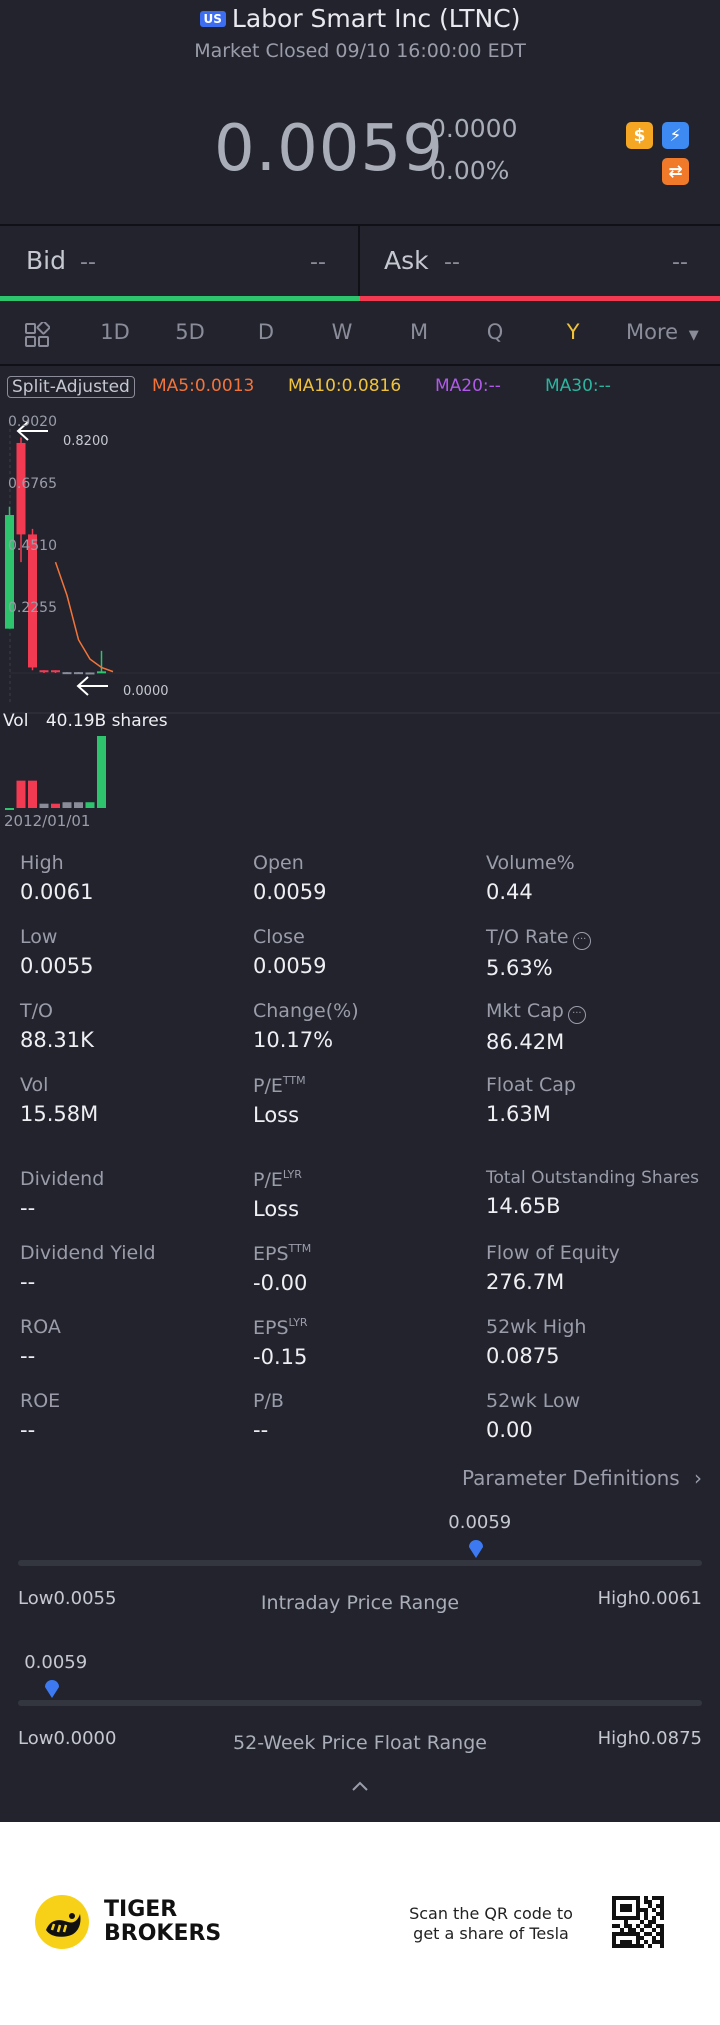 This screenshot has height=2025, width=720. Describe the element at coordinates (536, 1027) in the screenshot. I see `stat-cell: Mkt Cap ··· 86.42M` at that location.